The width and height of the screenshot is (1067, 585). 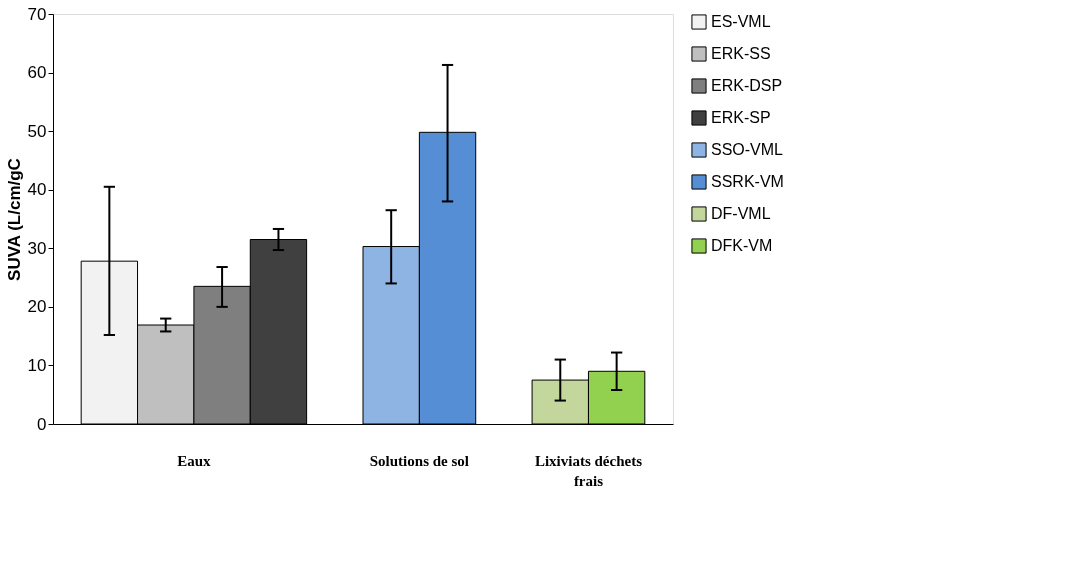 What do you see at coordinates (742, 245) in the screenshot?
I see `legend-label: DFK-VM` at bounding box center [742, 245].